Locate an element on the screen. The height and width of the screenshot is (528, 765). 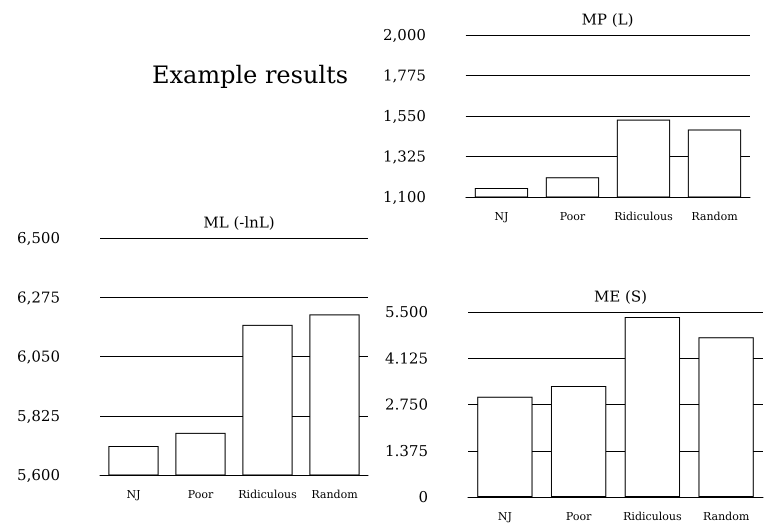
y-tick-label: 5,825 is located at coordinates (38, 415).